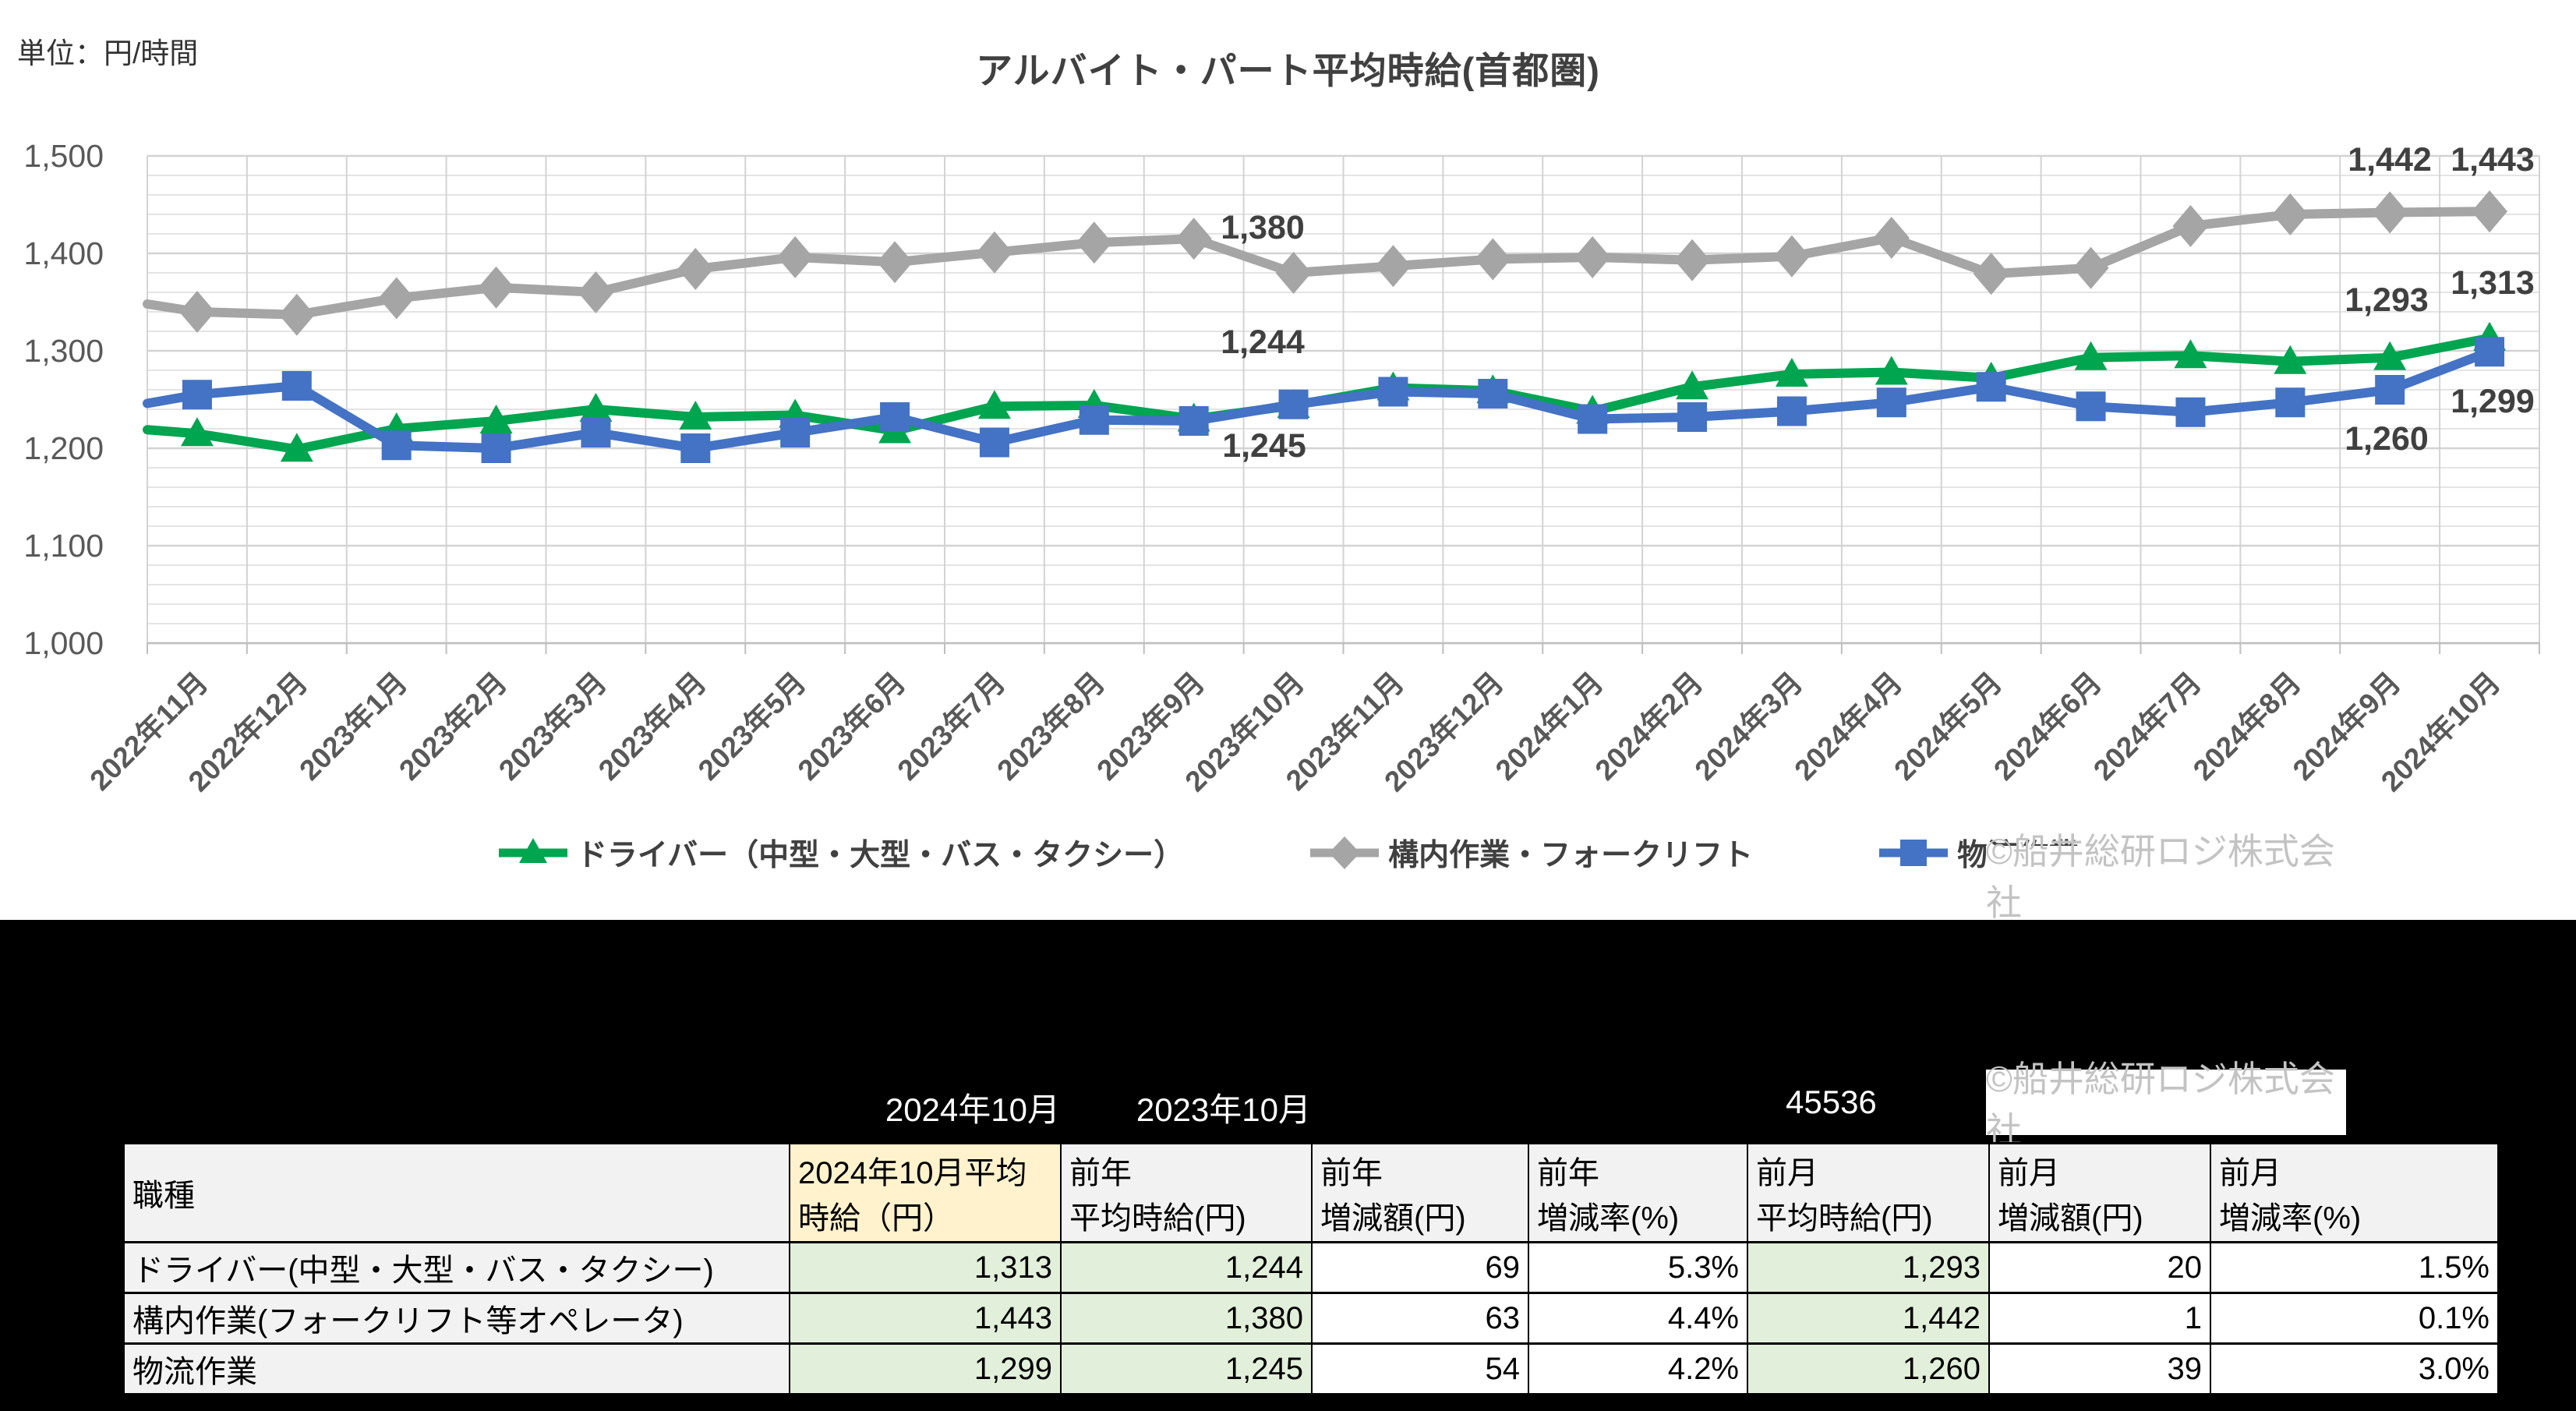 The height and width of the screenshot is (1411, 2576). What do you see at coordinates (2048, 727) in the screenshot?
I see `x-axis-label: 2024年6月` at bounding box center [2048, 727].